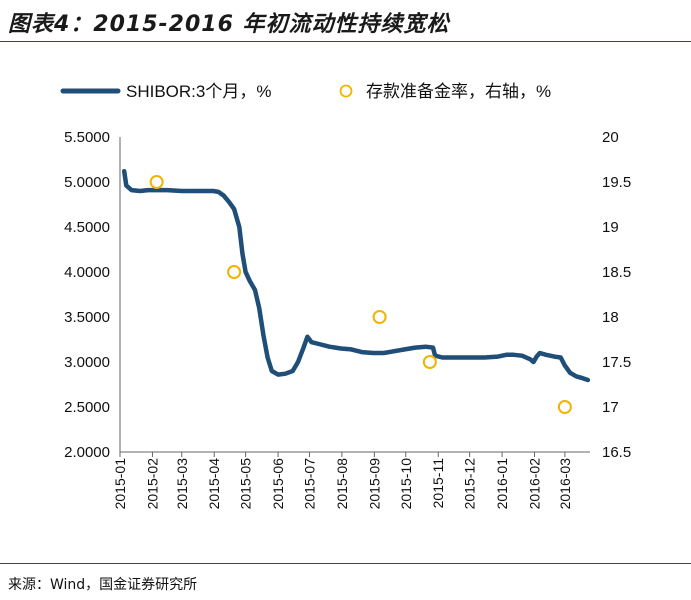 This screenshot has height=600, width=691. What do you see at coordinates (345, 41) in the screenshot?
I see `top-rule` at bounding box center [345, 41].